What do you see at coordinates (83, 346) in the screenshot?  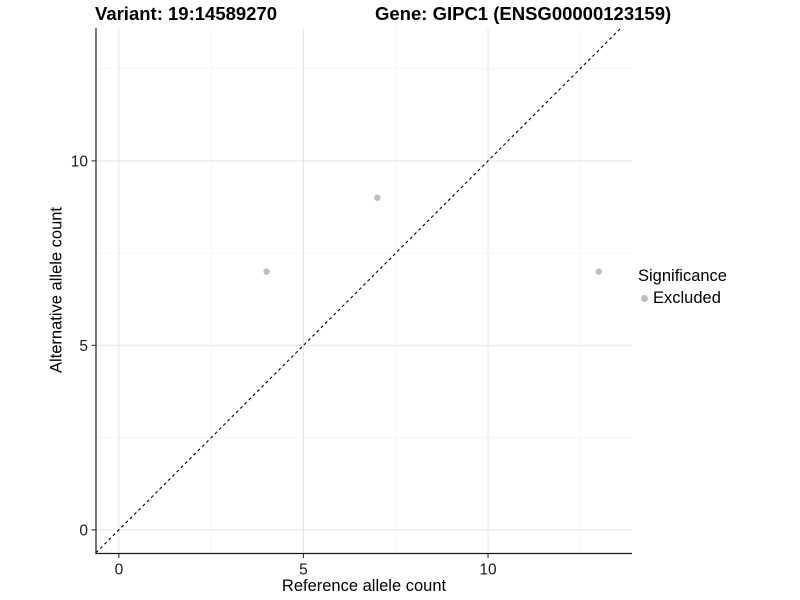 I see `y-tick-label: 5` at bounding box center [83, 346].